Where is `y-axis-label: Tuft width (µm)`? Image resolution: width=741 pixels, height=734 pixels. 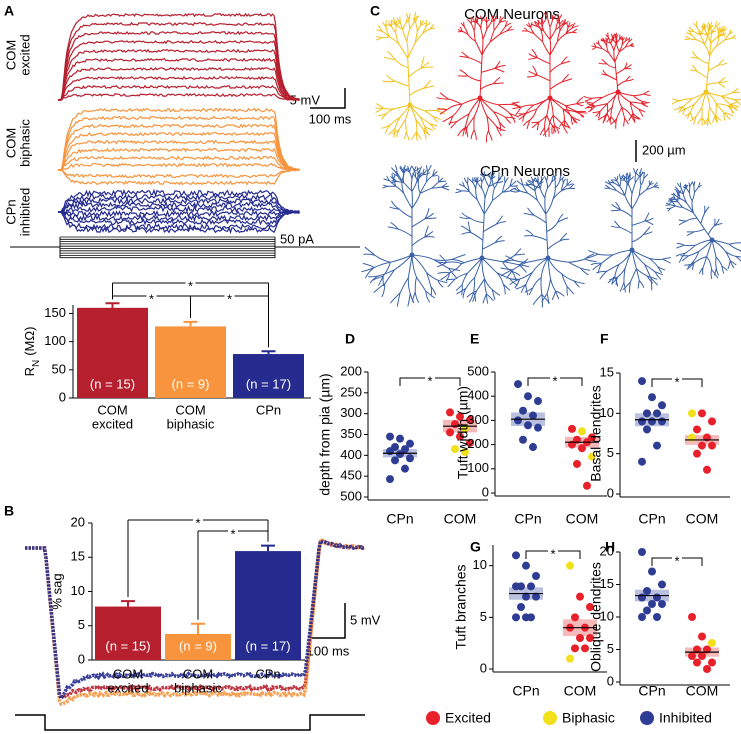
y-axis-label: Tuft width (µm) is located at coordinates (463, 432).